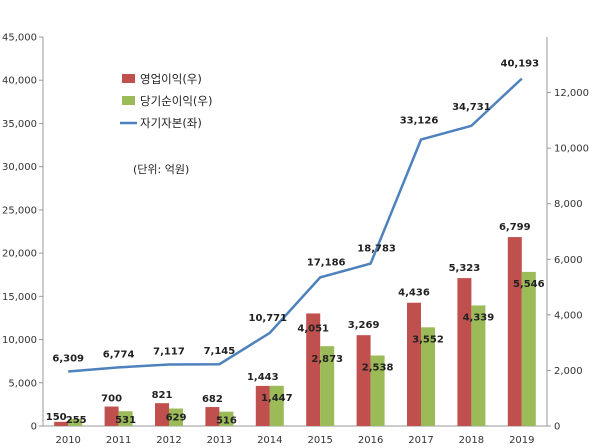 The image size is (600, 448). What do you see at coordinates (479, 317) in the screenshot?
I see `net-income-label: 4,339` at bounding box center [479, 317].